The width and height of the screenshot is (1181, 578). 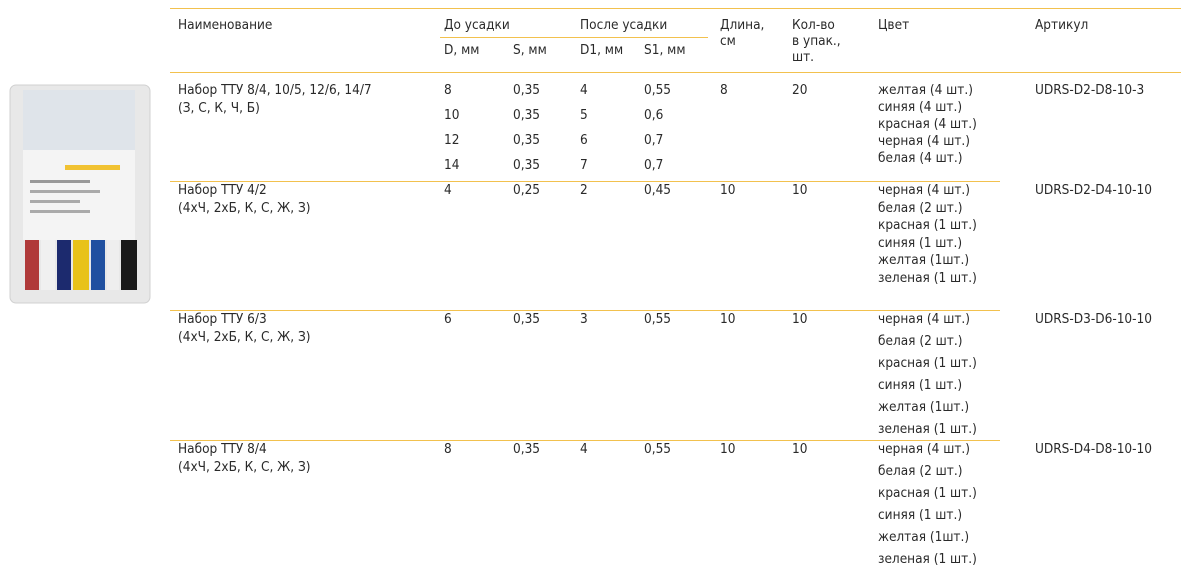 I want to click on value-cell: 7, so click(x=584, y=165).